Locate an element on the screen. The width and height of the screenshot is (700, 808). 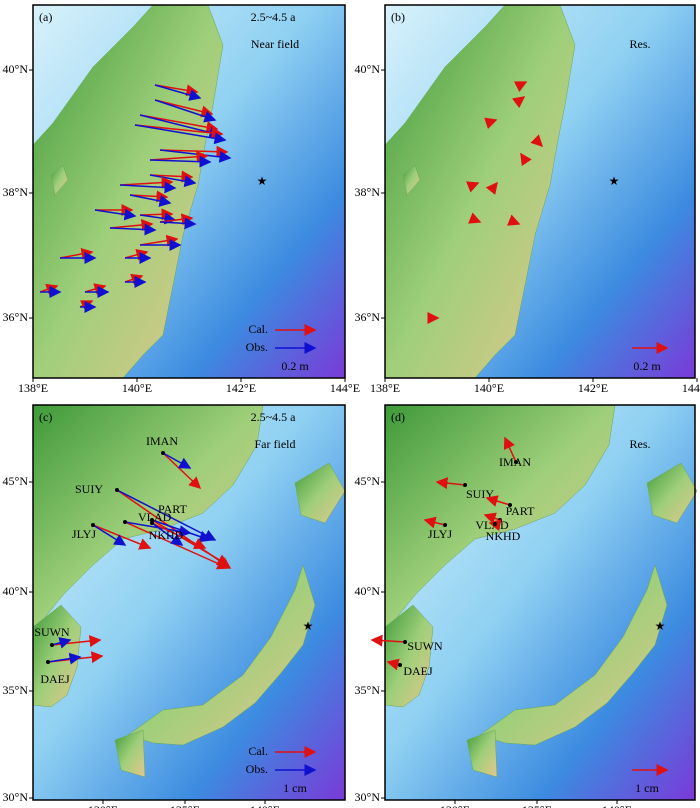
x-tick-label: 130°E is located at coordinates (103, 805).